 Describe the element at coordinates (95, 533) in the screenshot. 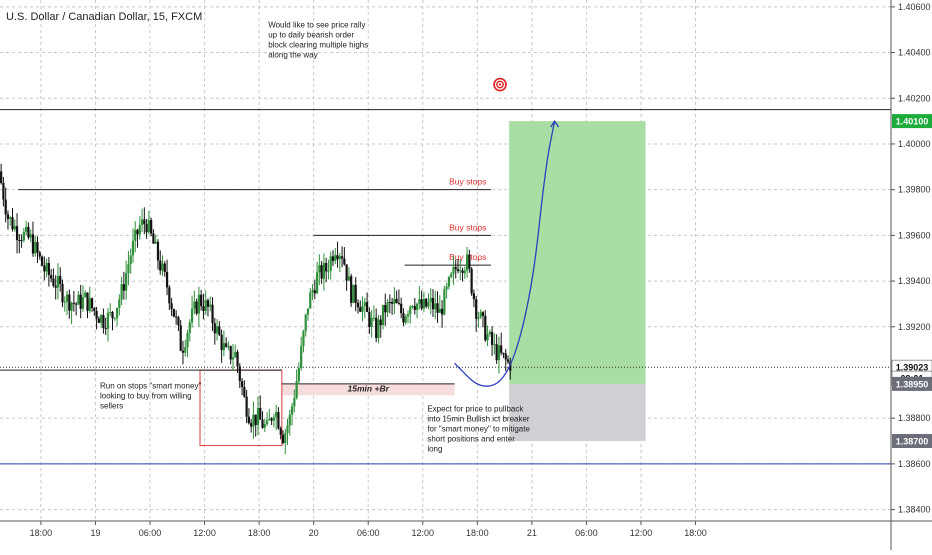

I see `x-axis-tick-label: 19` at that location.